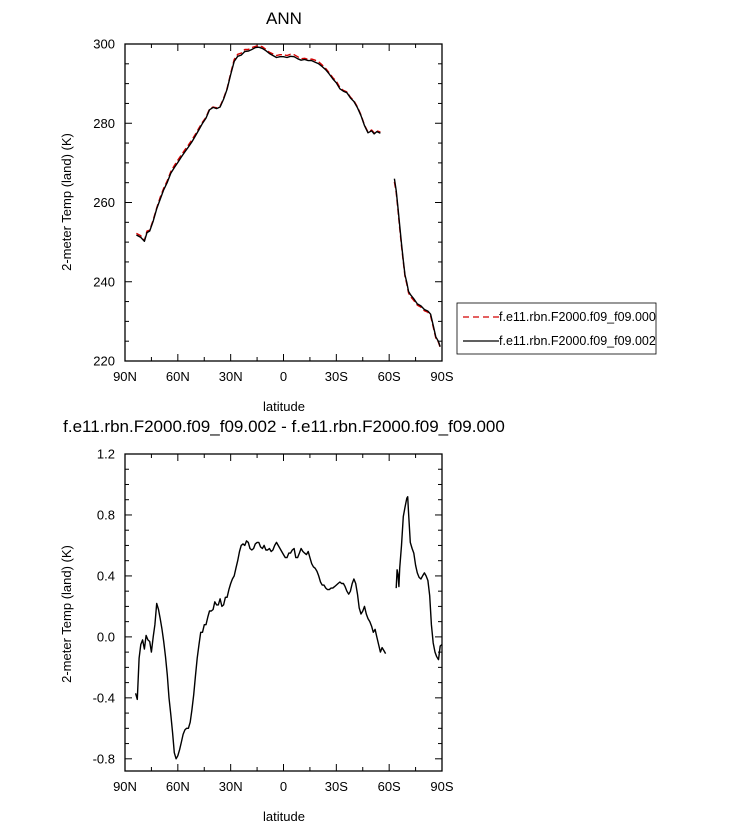  What do you see at coordinates (106, 636) in the screenshot?
I see `y-tick-label: 0.0` at bounding box center [106, 636].